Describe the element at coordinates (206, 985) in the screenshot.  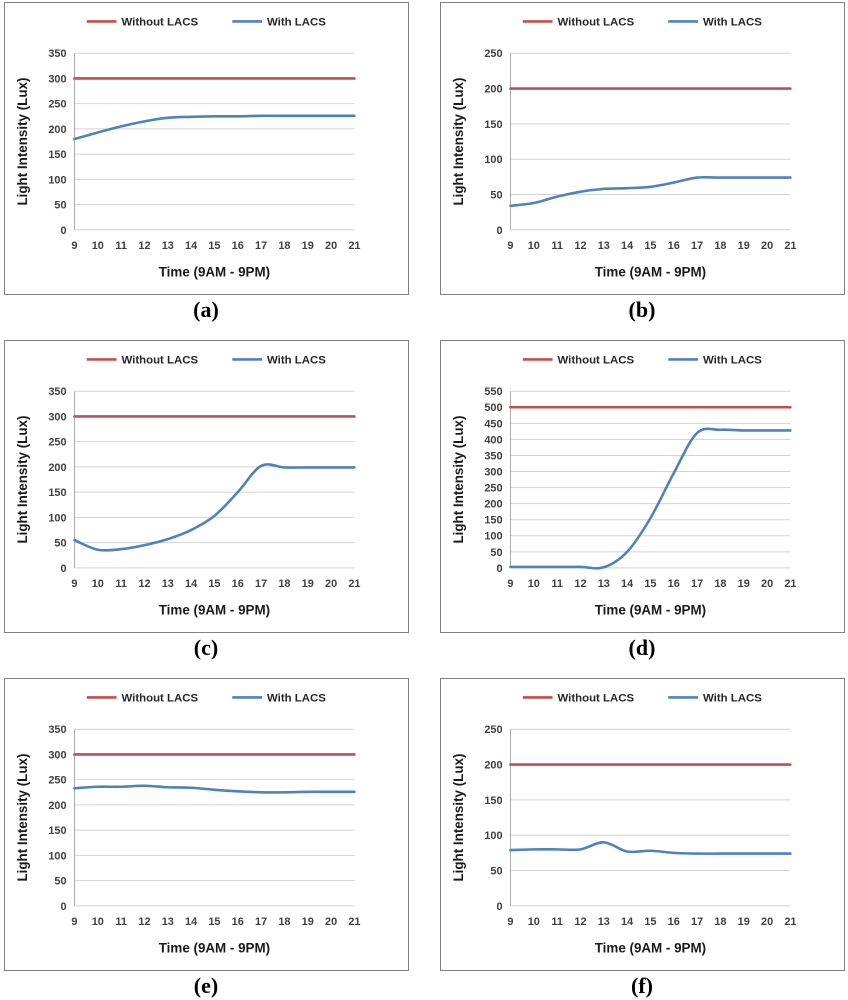
I see `figure-caption-e: (e)` at that location.